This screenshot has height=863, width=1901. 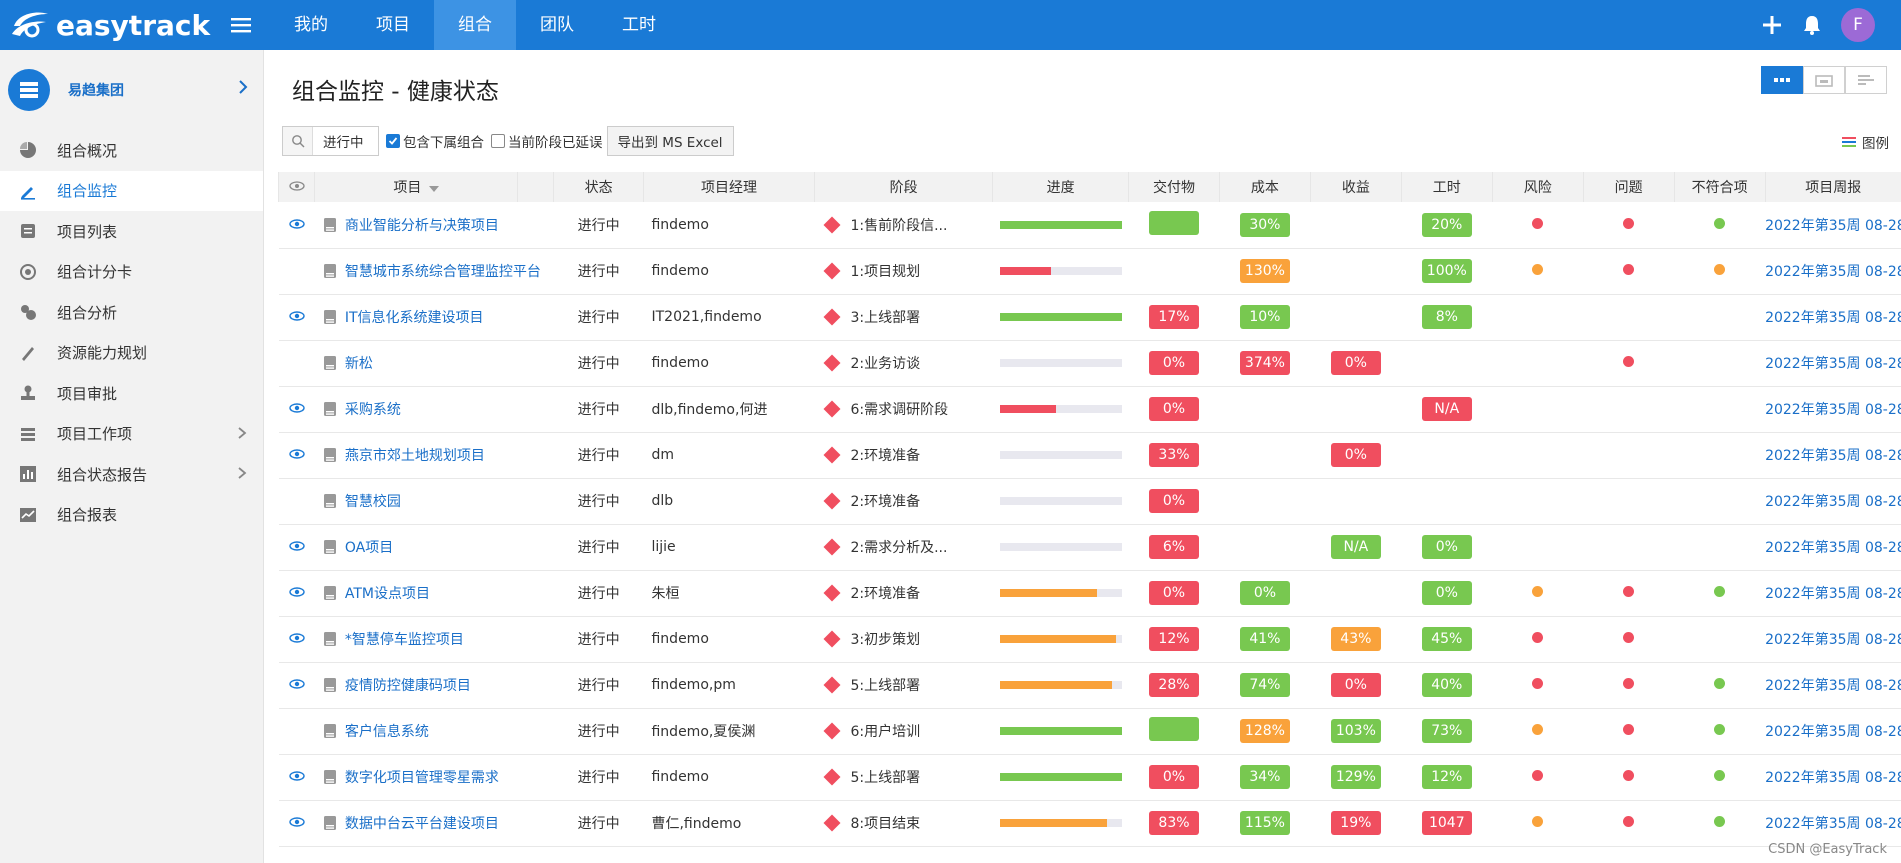 What do you see at coordinates (330, 141) in the screenshot?
I see `status-filter` at bounding box center [330, 141].